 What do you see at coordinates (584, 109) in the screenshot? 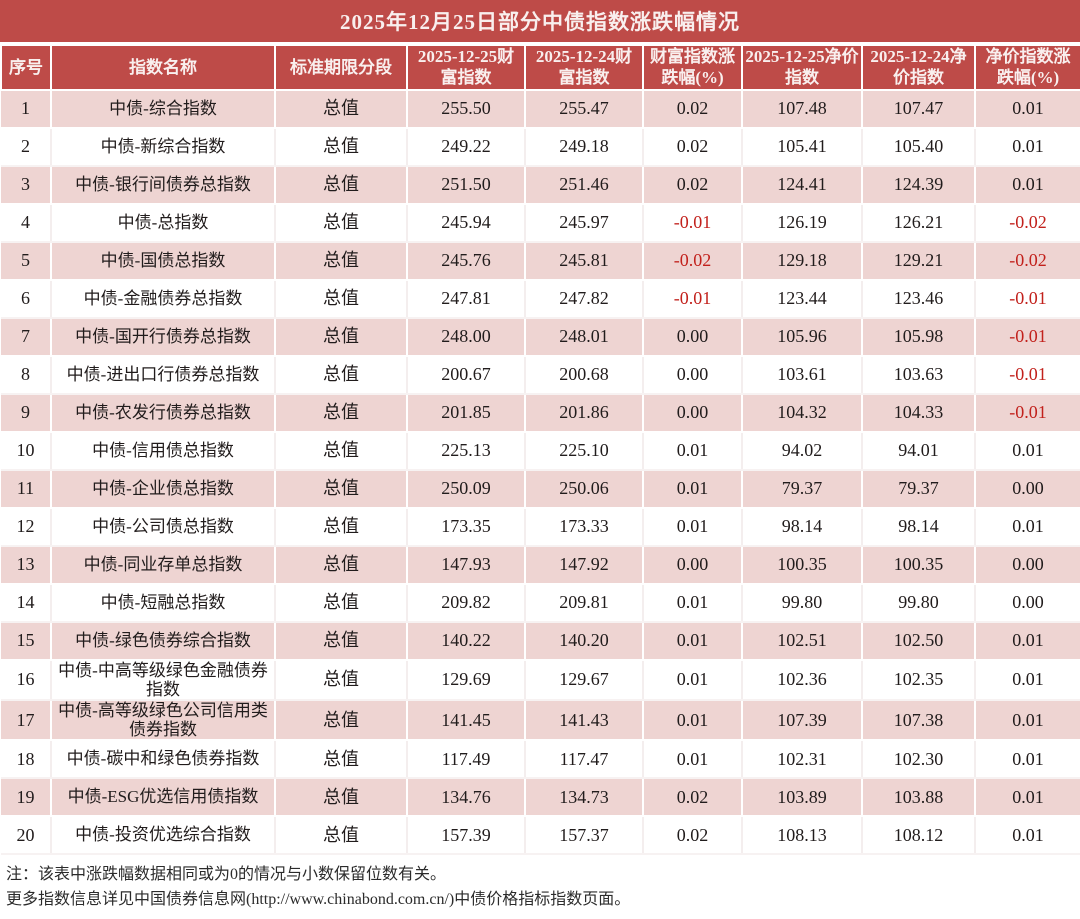
I see `wealth-index-1224-cell: 255.47` at bounding box center [584, 109].